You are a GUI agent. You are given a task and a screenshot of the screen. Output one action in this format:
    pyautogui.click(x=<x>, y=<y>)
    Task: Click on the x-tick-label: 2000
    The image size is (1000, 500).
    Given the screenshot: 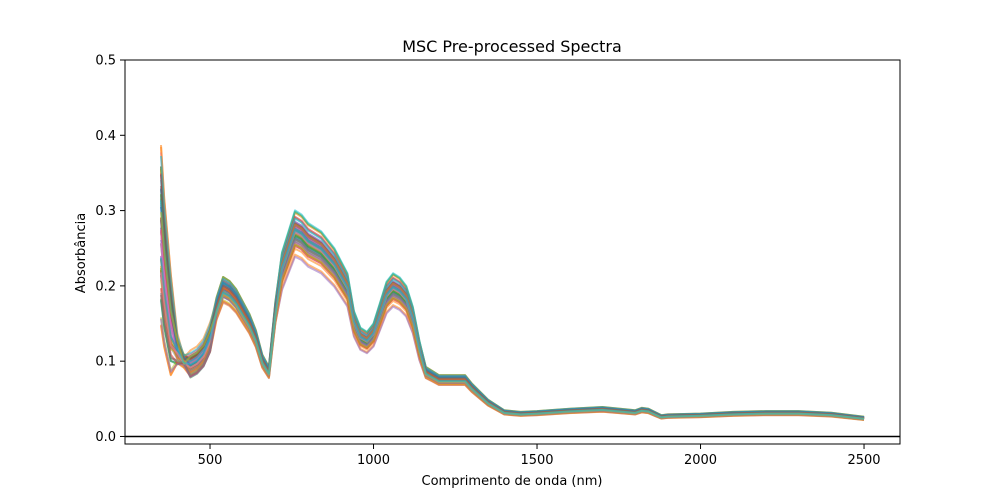 What is the action you would take?
    pyautogui.click(x=700, y=460)
    